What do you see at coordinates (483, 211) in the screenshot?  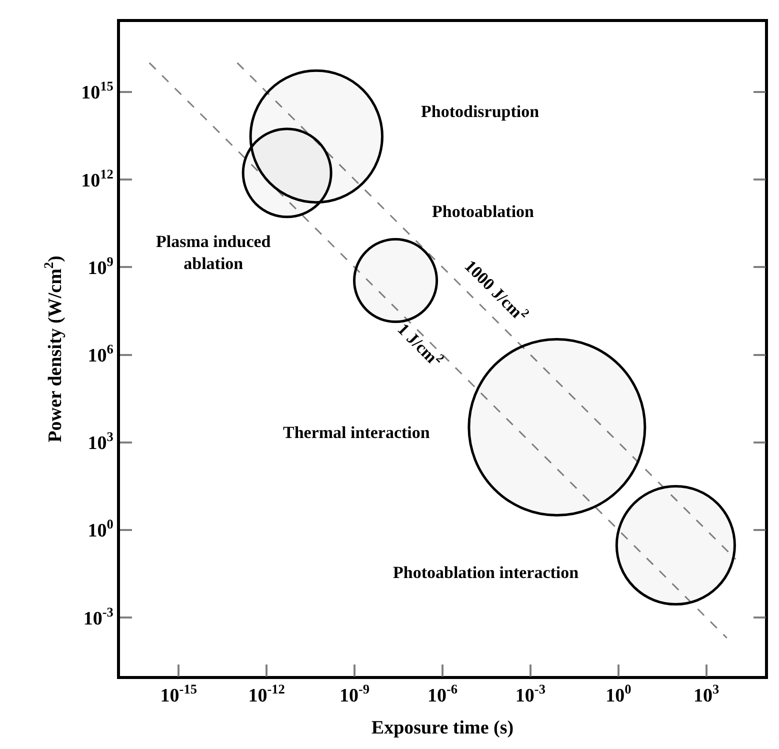 I see `annotation: Photoablation` at bounding box center [483, 211].